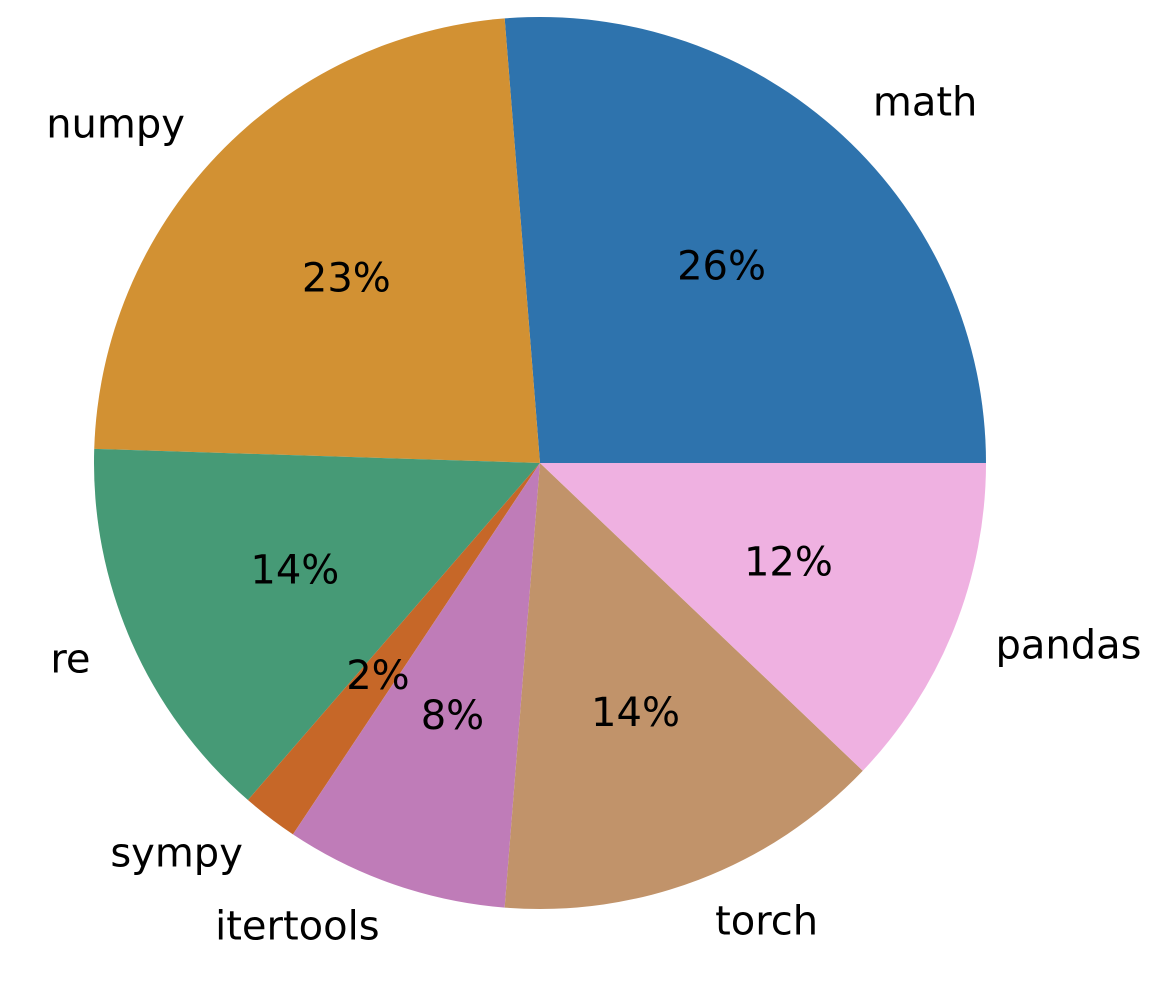 The width and height of the screenshot is (1162, 987). Describe the element at coordinates (635, 713) in the screenshot. I see `slice-percent-torch: 14%` at that location.